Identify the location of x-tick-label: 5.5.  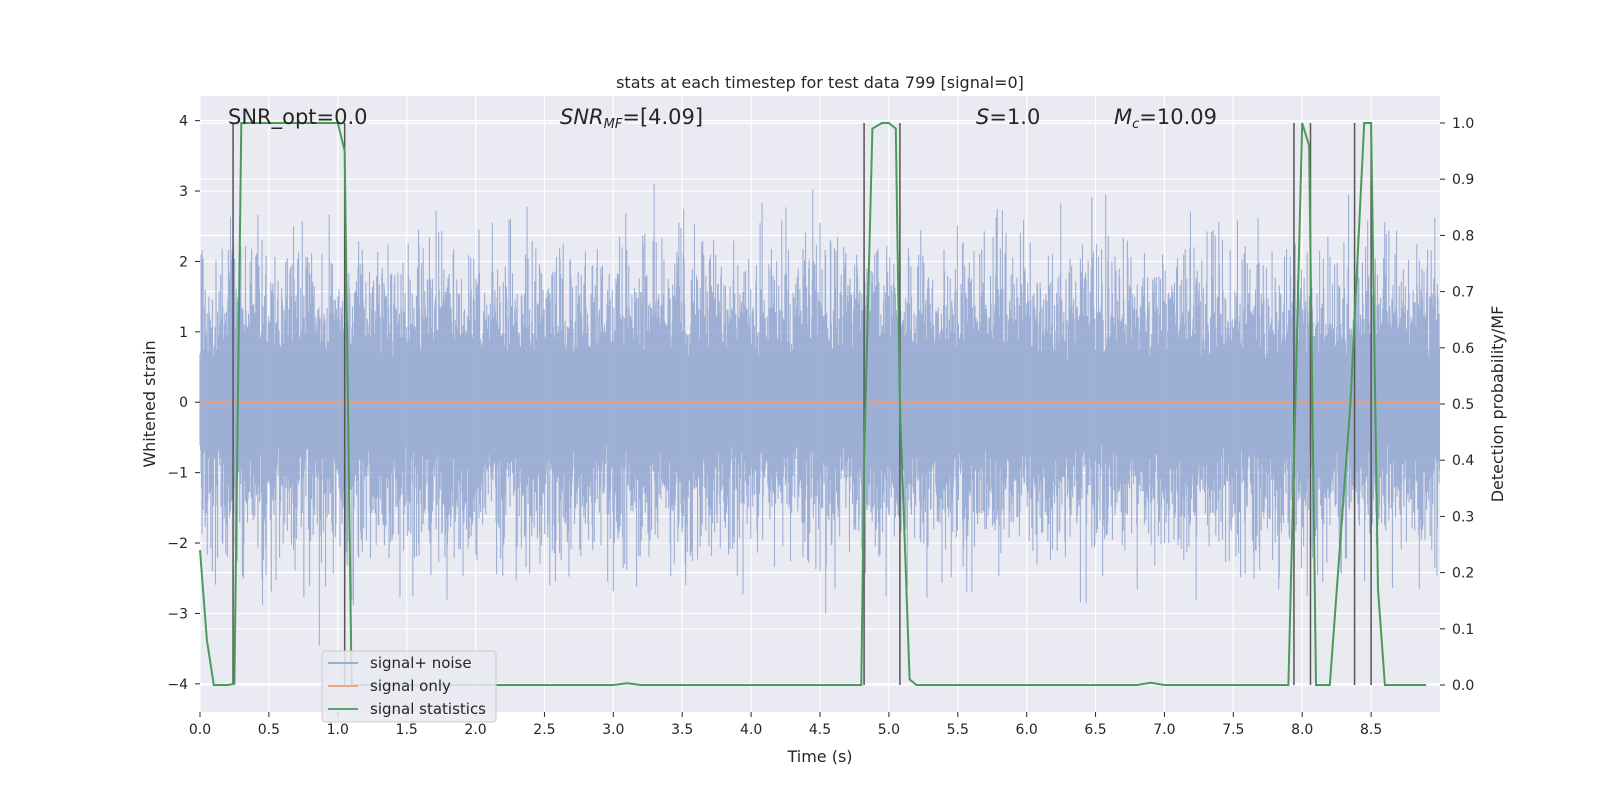
(958, 730).